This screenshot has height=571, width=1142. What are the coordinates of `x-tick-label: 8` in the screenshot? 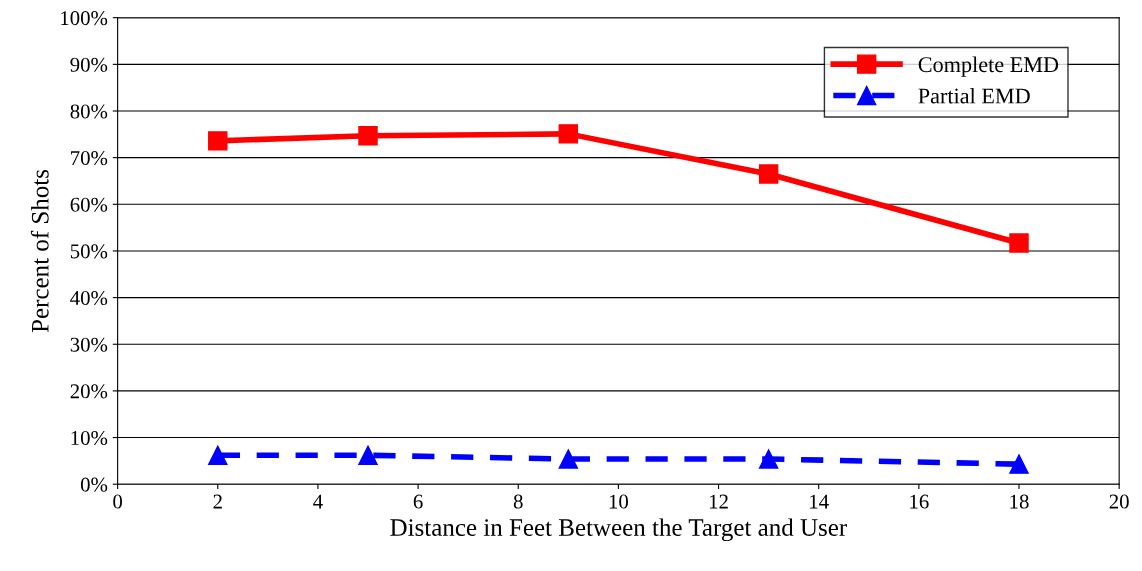 It's located at (518, 501).